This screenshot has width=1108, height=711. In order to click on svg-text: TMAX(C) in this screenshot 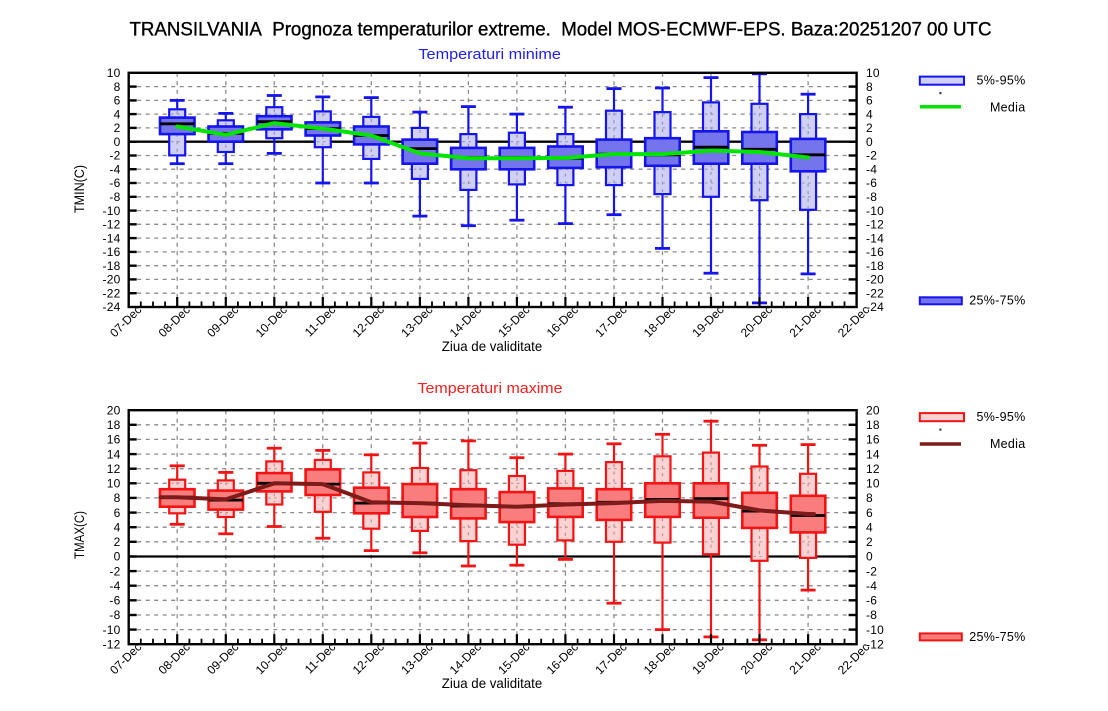, I will do `click(79, 535)`.